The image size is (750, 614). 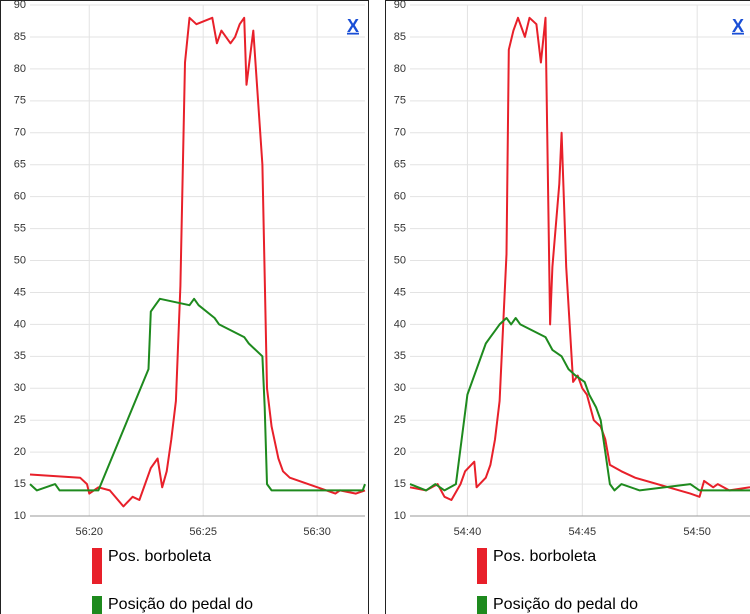 What do you see at coordinates (583, 532) in the screenshot?
I see `x-tick-label: 54:45` at bounding box center [583, 532].